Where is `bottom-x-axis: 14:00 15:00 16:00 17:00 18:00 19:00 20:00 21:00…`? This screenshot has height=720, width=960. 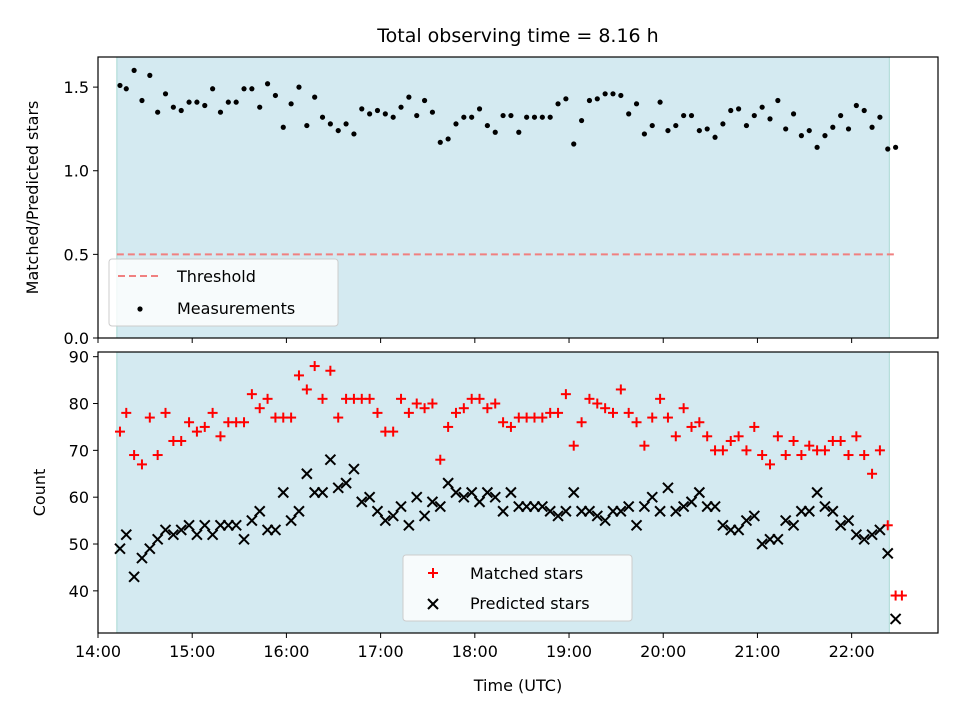 bottom-x-axis: 14:00 15:00 16:00 17:00 18:00 19:00 20:00 21:00… is located at coordinates (475, 647).